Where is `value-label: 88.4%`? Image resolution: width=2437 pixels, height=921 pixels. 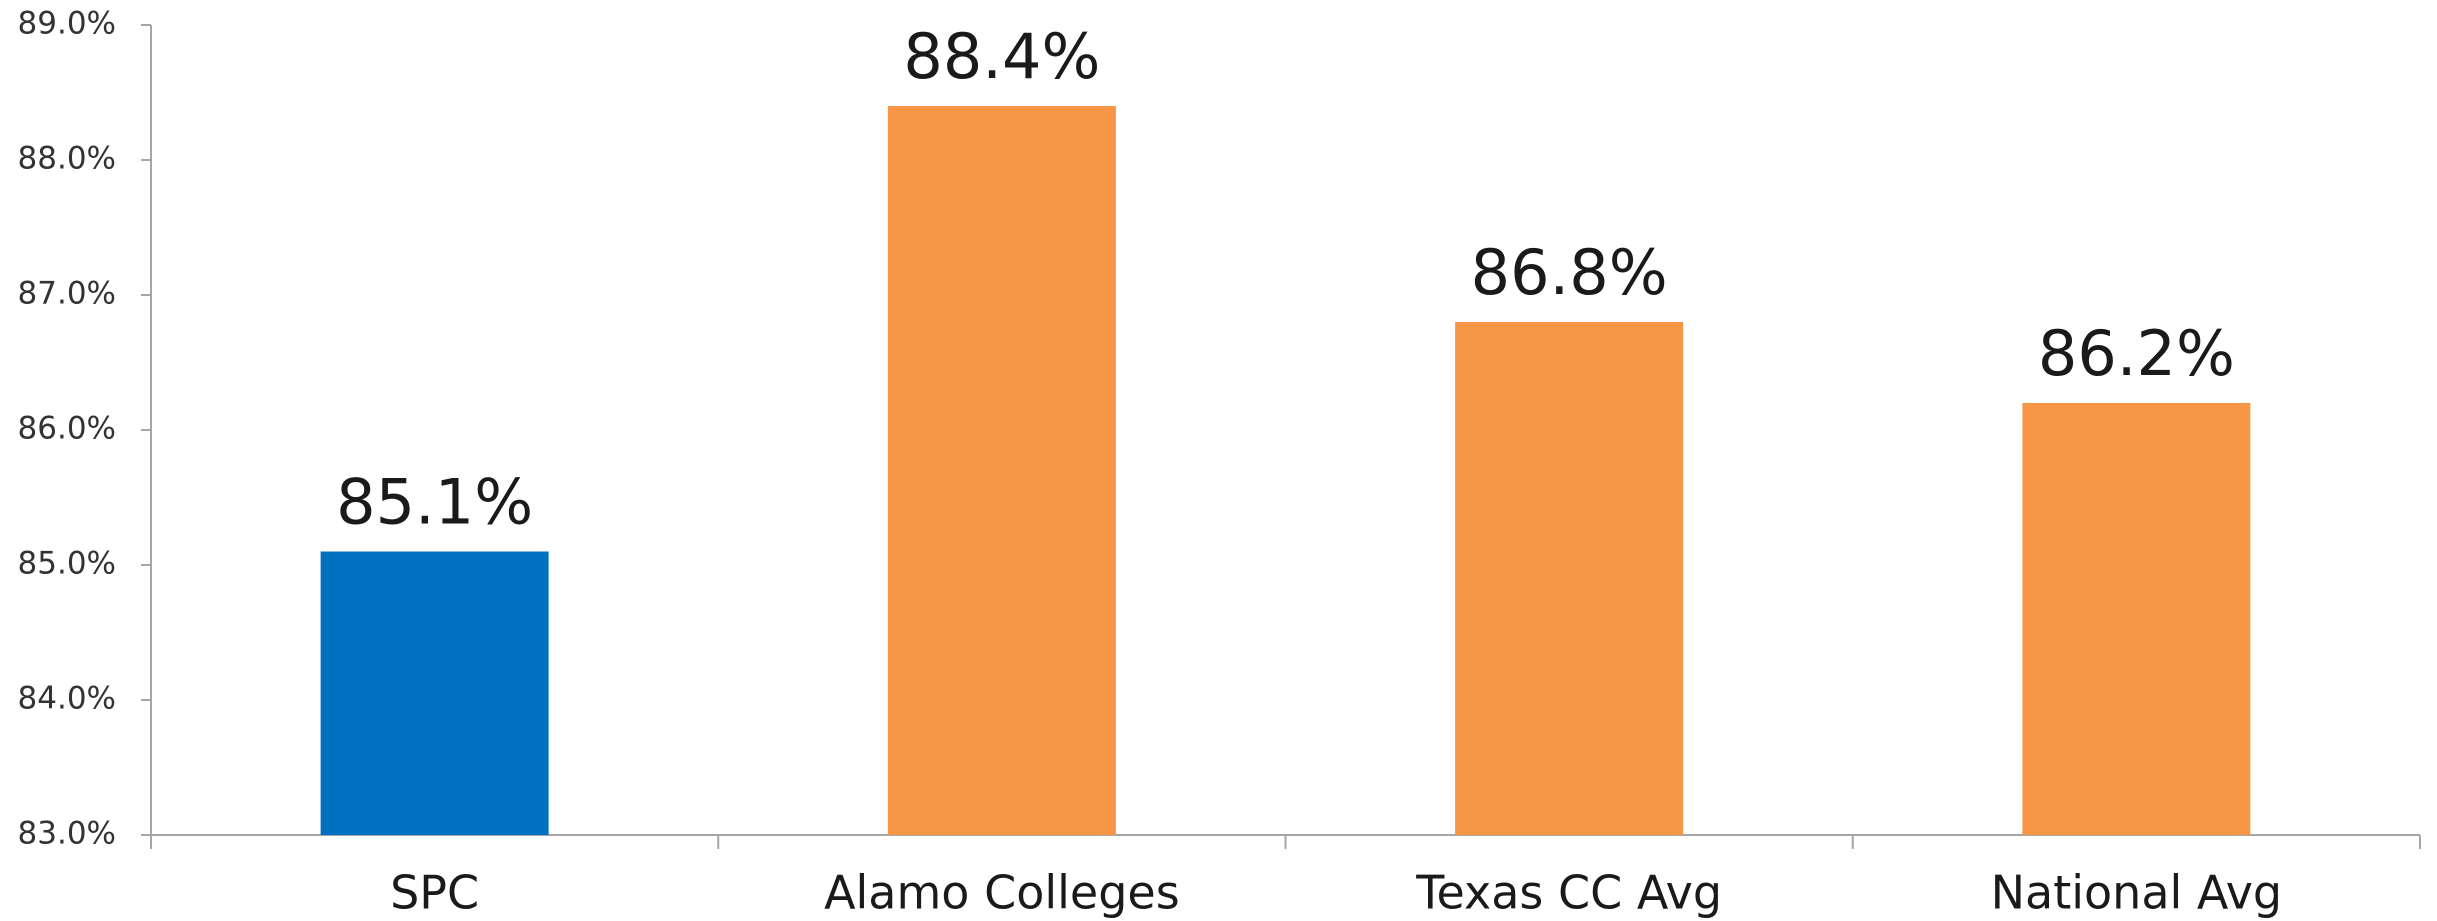
value-label: 88.4% is located at coordinates (1001, 56).